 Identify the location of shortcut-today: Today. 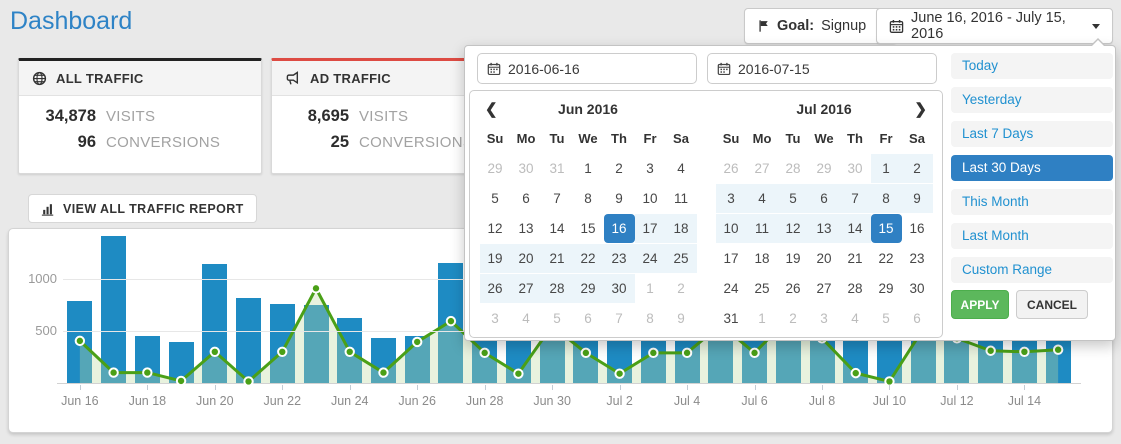
(1032, 66).